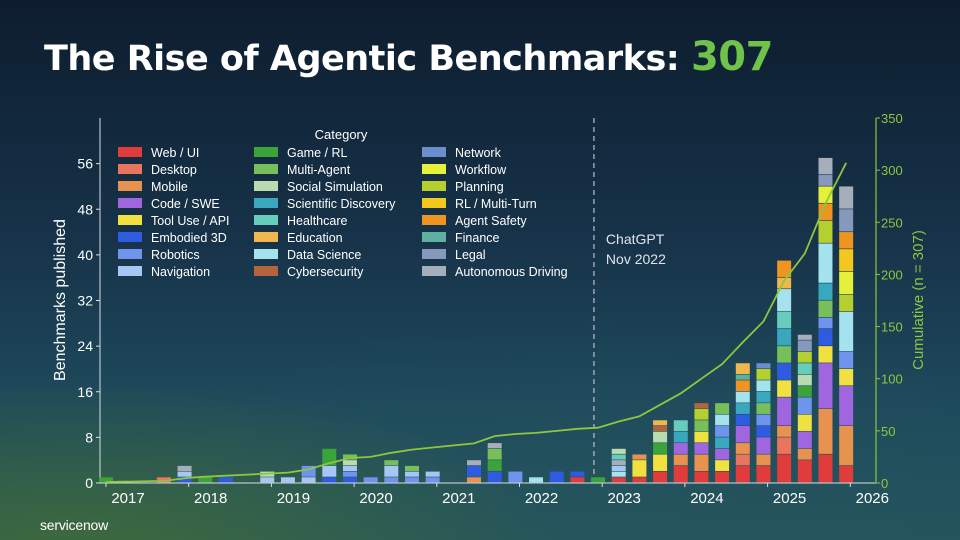  What do you see at coordinates (293, 498) in the screenshot?
I see `x-tick-label: 2019` at bounding box center [293, 498].